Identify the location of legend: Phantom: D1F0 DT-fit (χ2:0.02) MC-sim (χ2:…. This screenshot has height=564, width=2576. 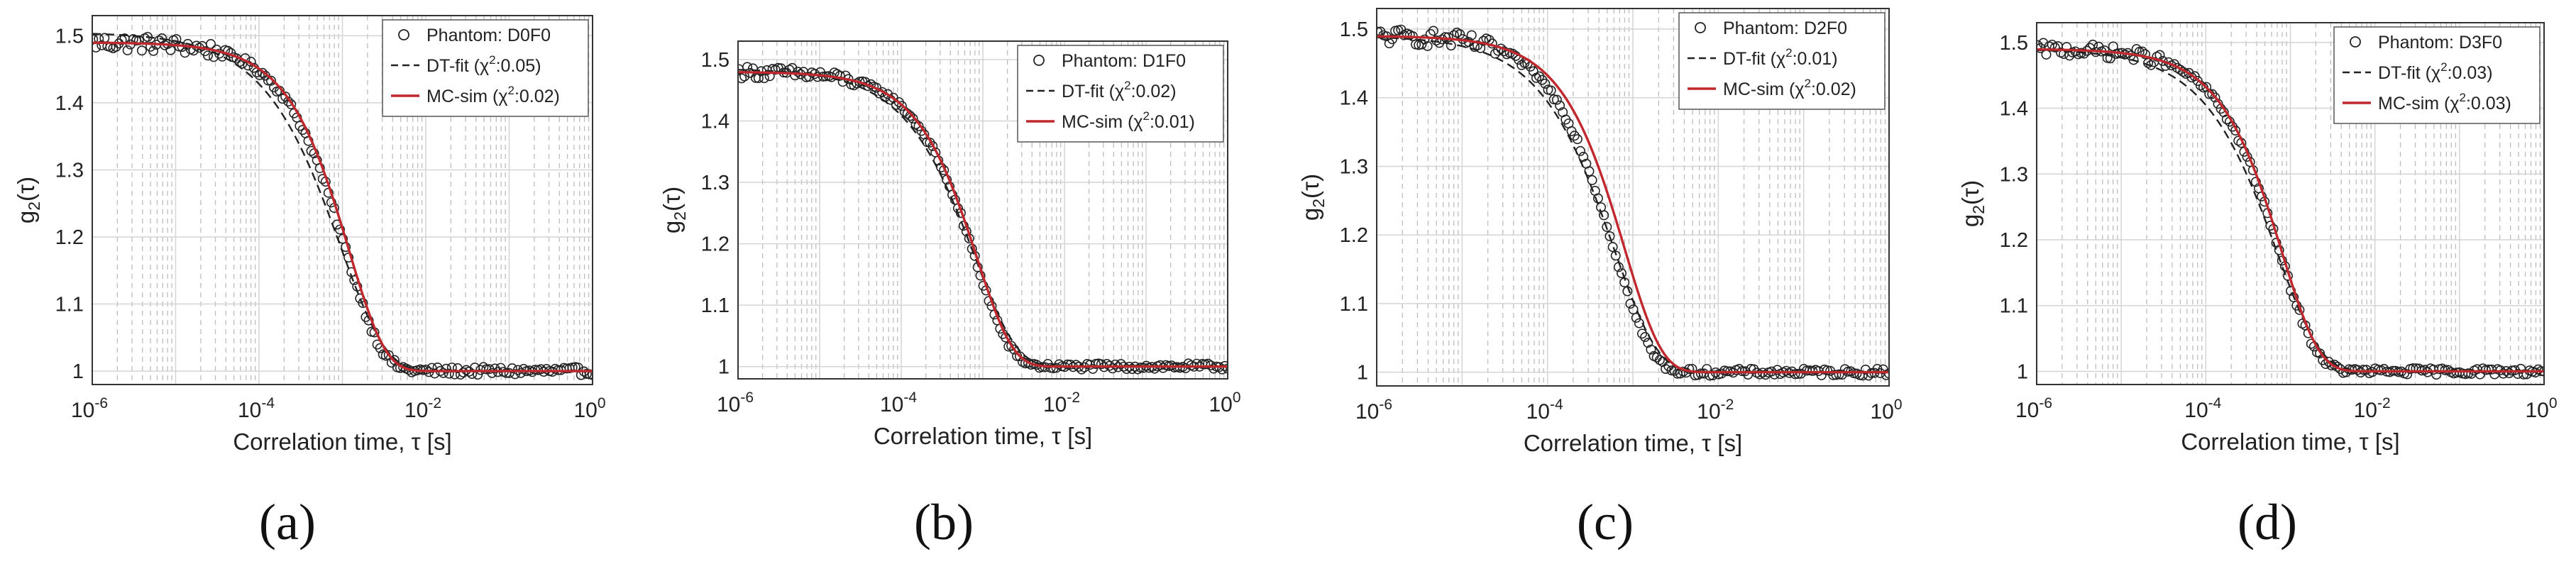
(1120, 94).